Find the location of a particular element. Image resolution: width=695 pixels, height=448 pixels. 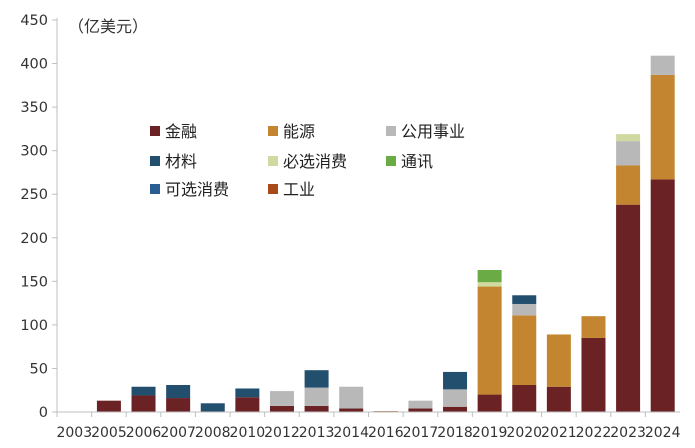

x-tick-label: 2014 is located at coordinates (351, 433).